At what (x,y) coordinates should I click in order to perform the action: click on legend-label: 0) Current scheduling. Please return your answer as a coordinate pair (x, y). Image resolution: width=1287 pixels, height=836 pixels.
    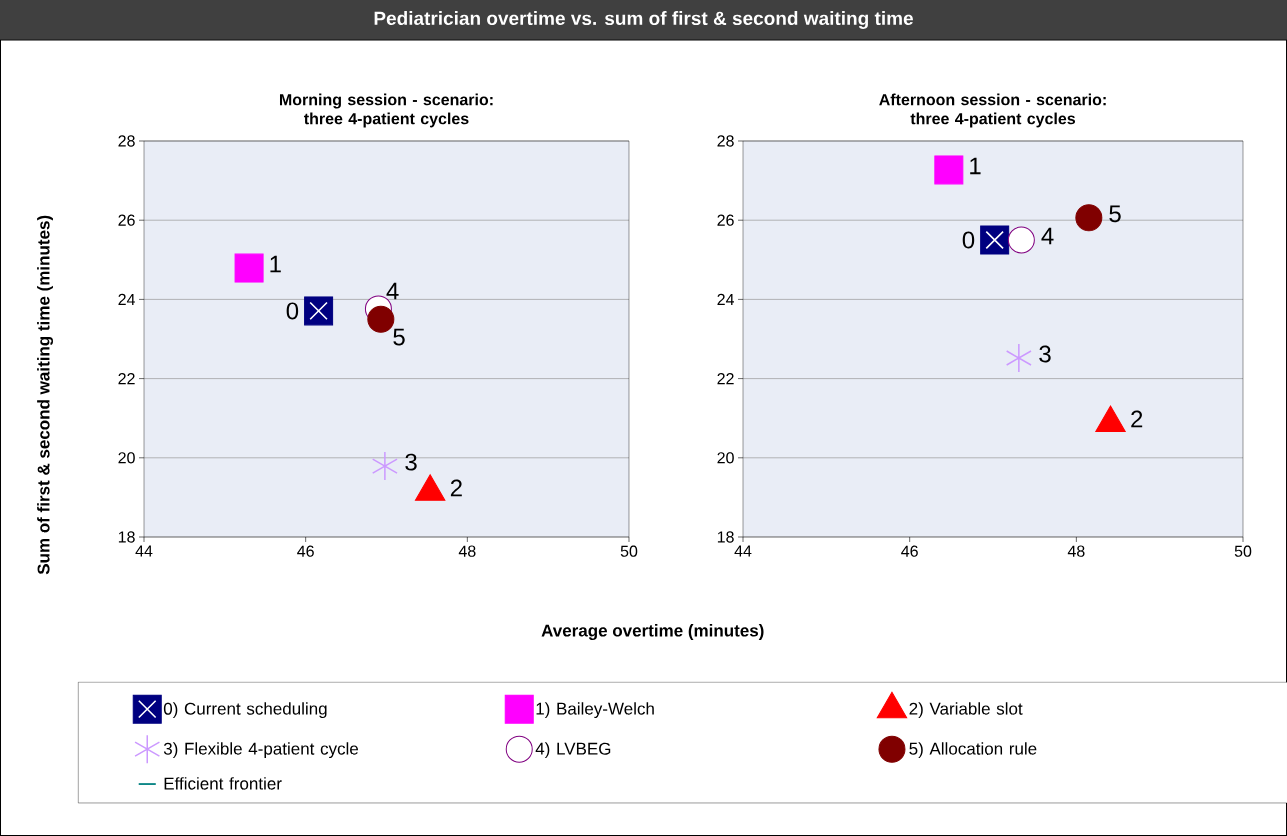
    Looking at the image, I should click on (245, 710).